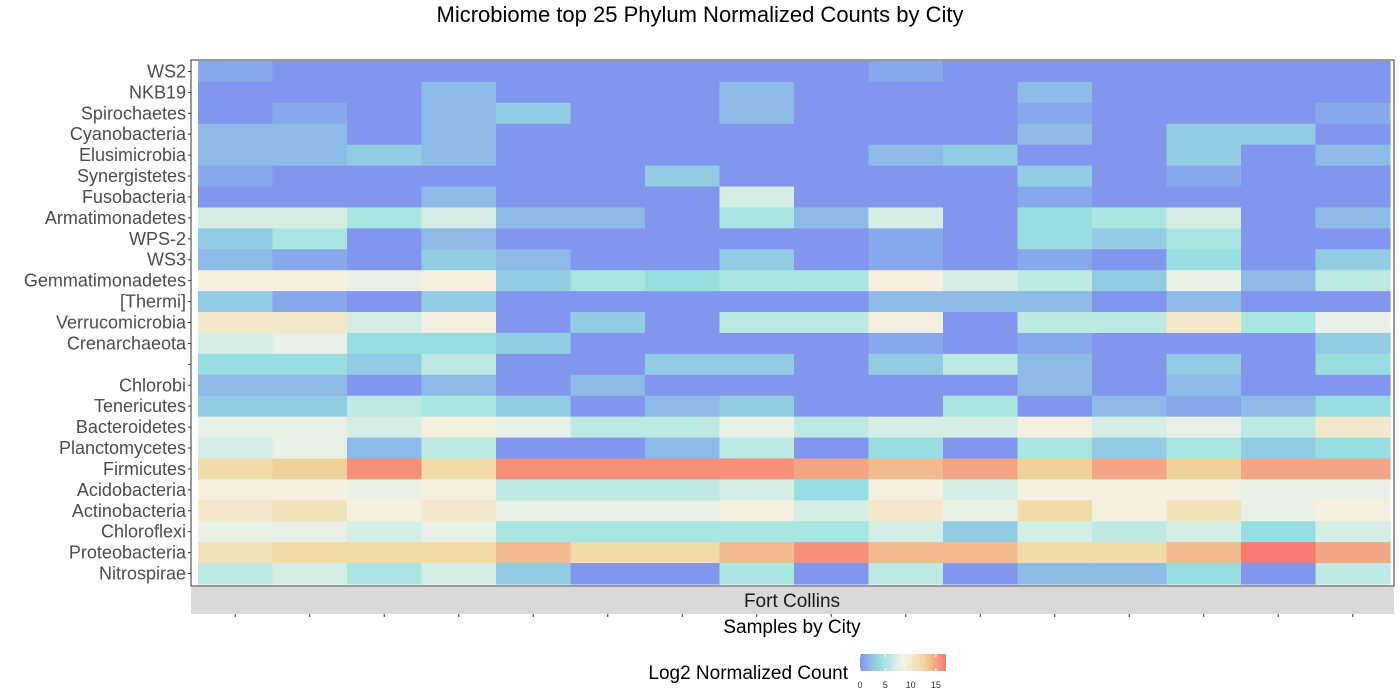  Describe the element at coordinates (122, 448) in the screenshot. I see `y-tick-label: Planctomycetes` at that location.